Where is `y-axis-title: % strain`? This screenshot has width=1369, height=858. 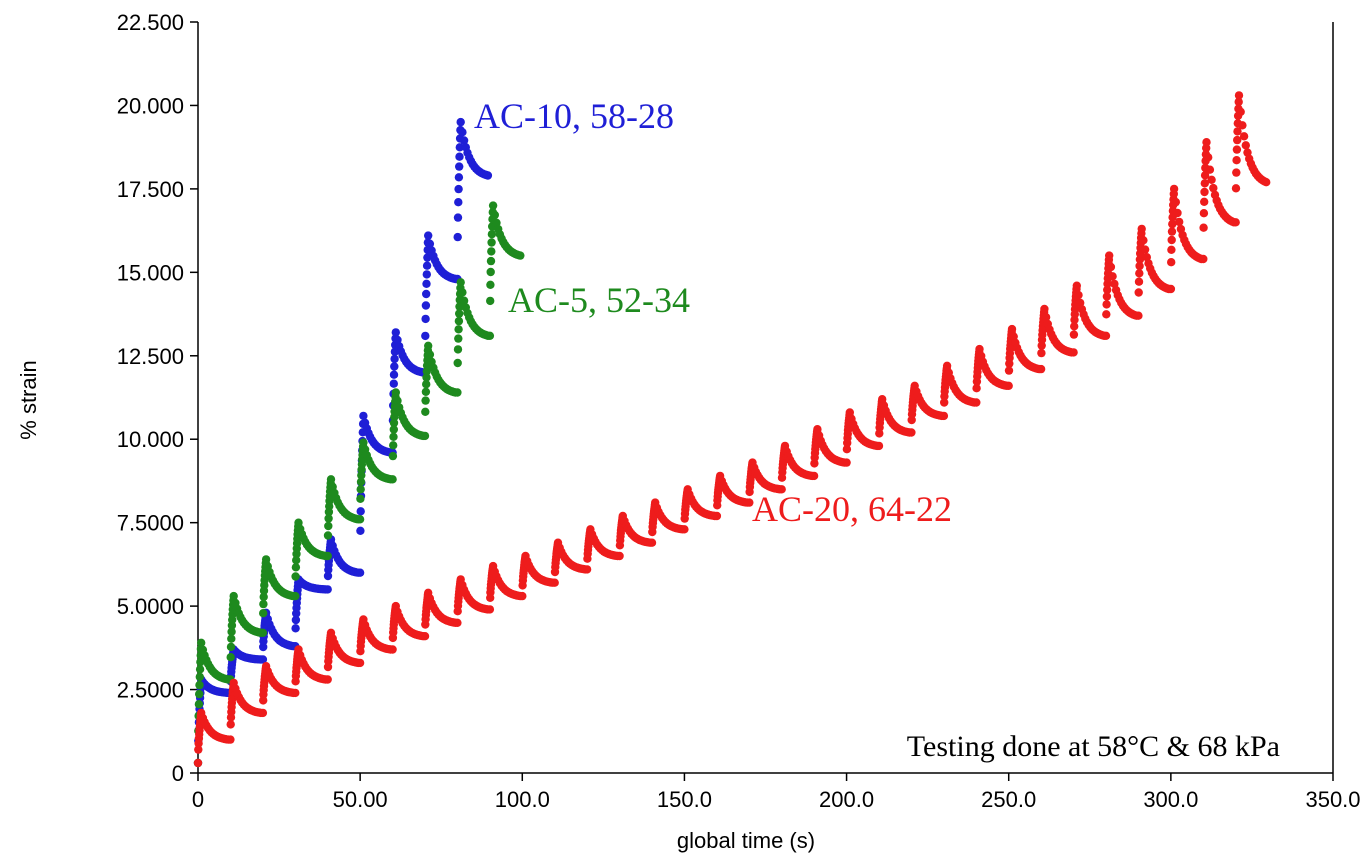
y-axis-title: % strain is located at coordinates (28, 399).